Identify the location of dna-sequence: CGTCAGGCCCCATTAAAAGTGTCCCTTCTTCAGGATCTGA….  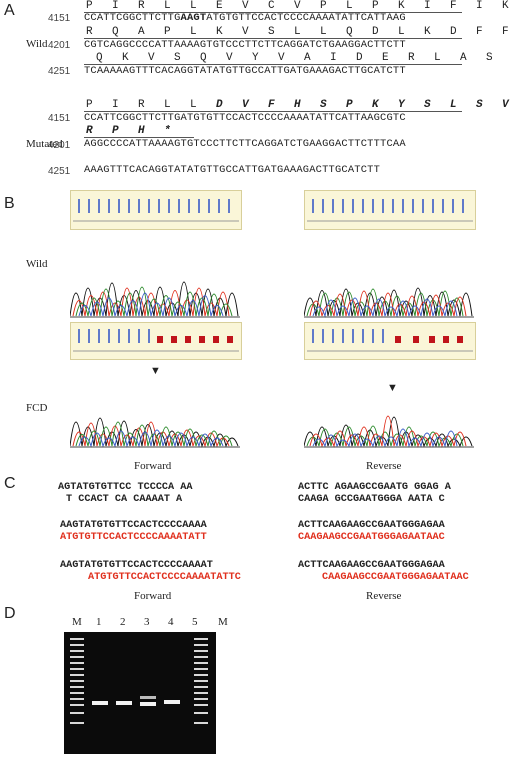
(245, 45).